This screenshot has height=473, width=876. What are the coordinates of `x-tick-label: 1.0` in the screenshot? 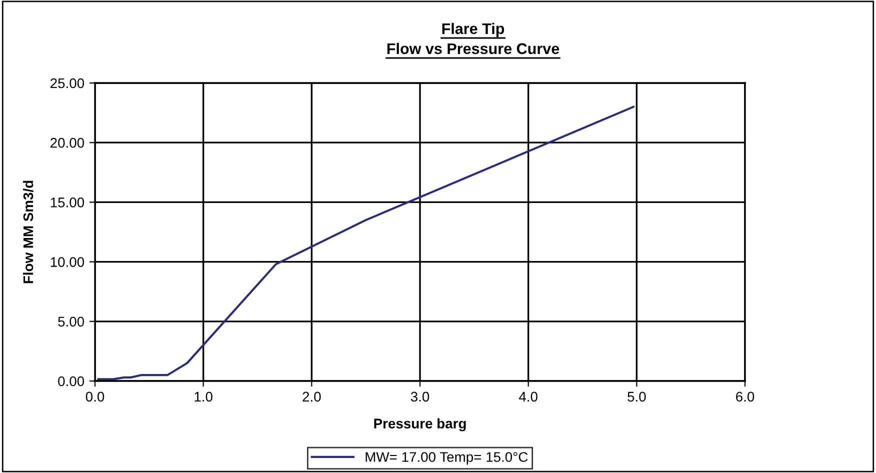 It's located at (203, 397).